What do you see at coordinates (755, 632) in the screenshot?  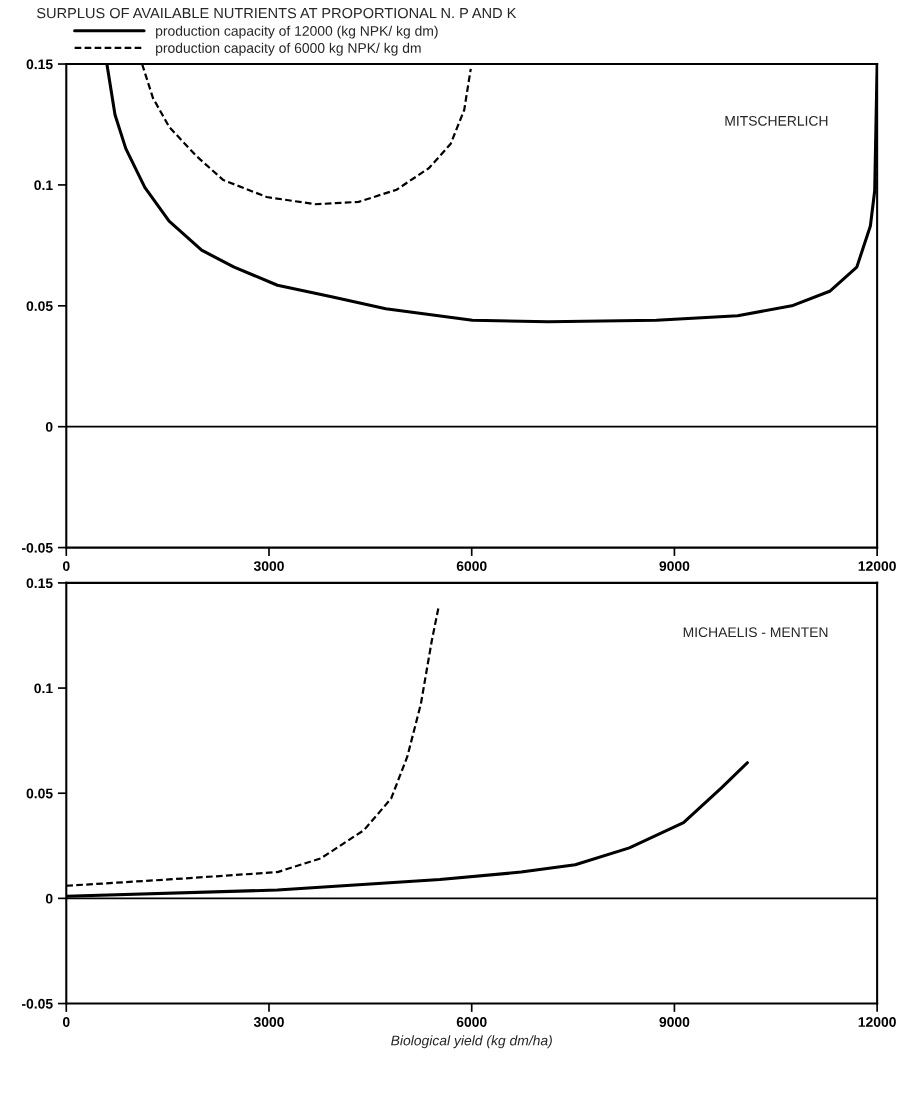 I see `annotation: MICHAELIS - MENTEN` at bounding box center [755, 632].